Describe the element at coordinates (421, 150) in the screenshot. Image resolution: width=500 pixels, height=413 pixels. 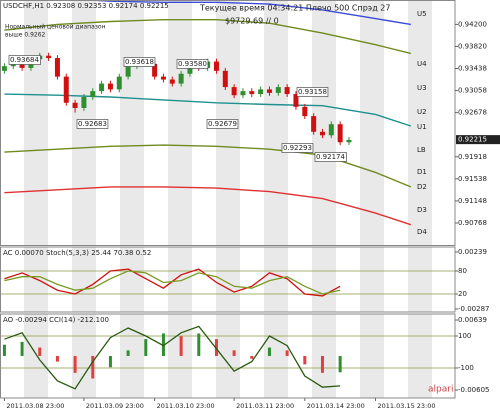
I see `level-label: LB` at that location.